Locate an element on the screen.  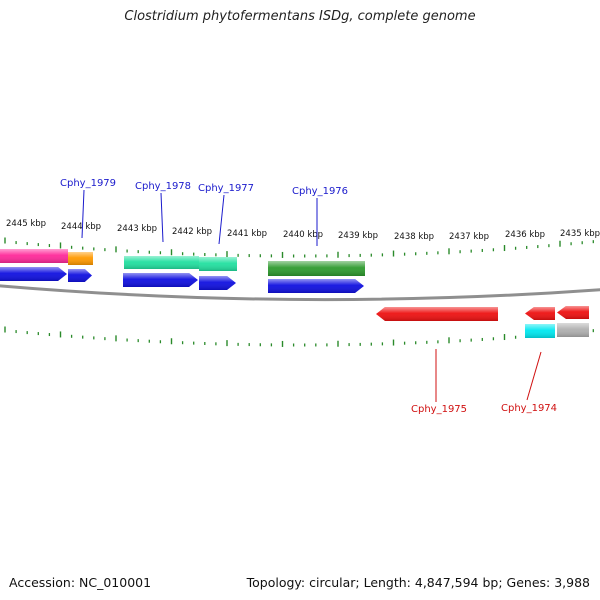
feature-tracks is located at coordinates (294, 293).